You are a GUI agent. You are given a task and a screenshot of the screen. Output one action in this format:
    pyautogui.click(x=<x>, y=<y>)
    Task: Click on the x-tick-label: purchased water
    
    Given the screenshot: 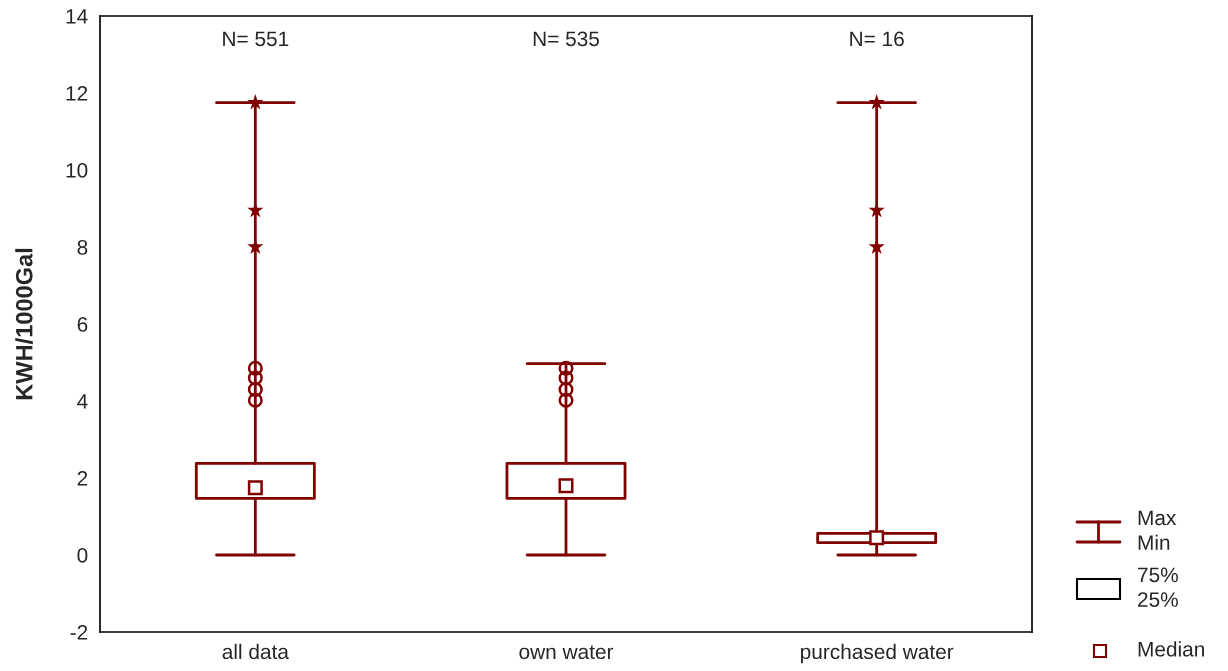 What is the action you would take?
    pyautogui.click(x=877, y=653)
    